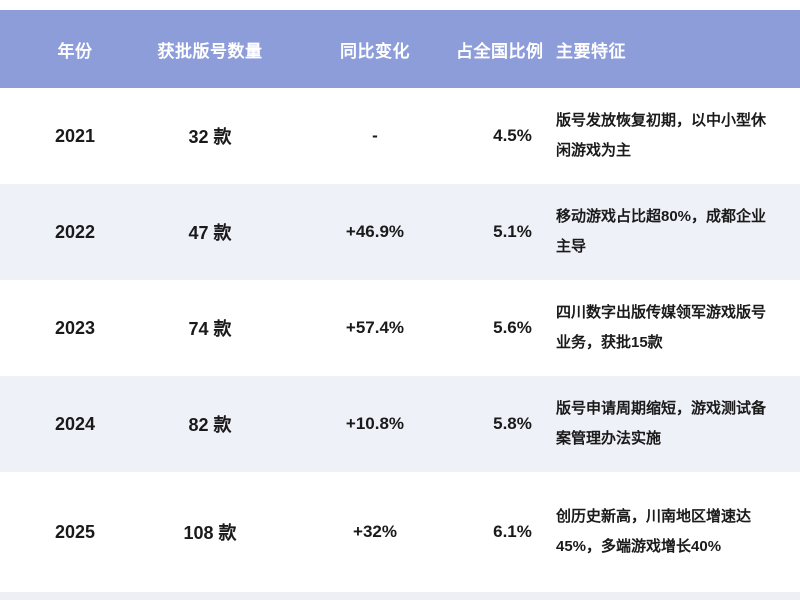 Image resolution: width=800 pixels, height=600 pixels. I want to click on cell-main-features: 创历史新高，川南地区增速达45%，多端游戏增长40%, so click(672, 532).